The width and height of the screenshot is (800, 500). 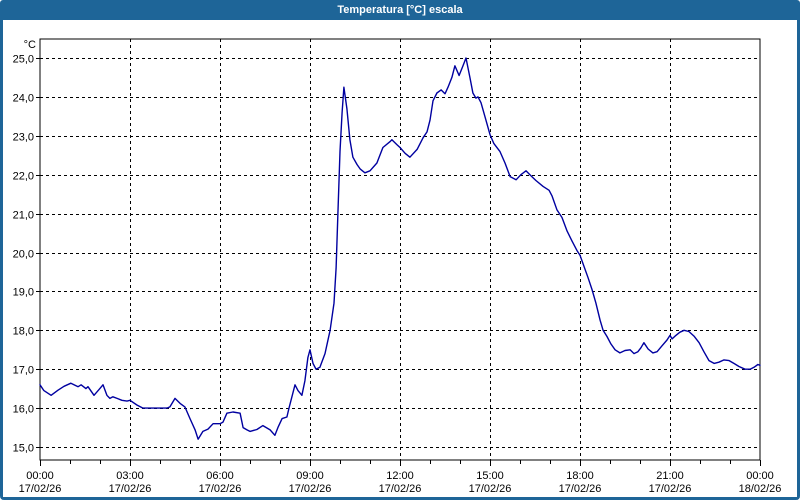 I want to click on y-tick-label: 23,0, so click(x=23, y=138).